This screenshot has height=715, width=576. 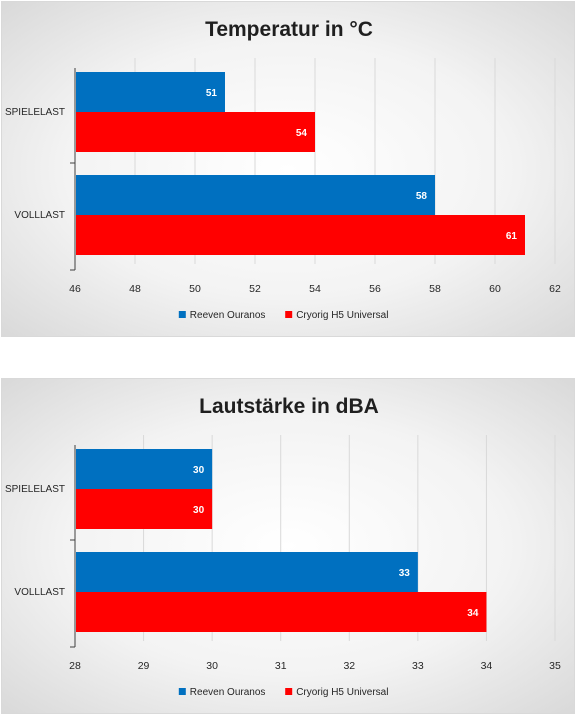 What do you see at coordinates (289, 406) in the screenshot?
I see `chart-title: Lautstärke in dBA` at bounding box center [289, 406].